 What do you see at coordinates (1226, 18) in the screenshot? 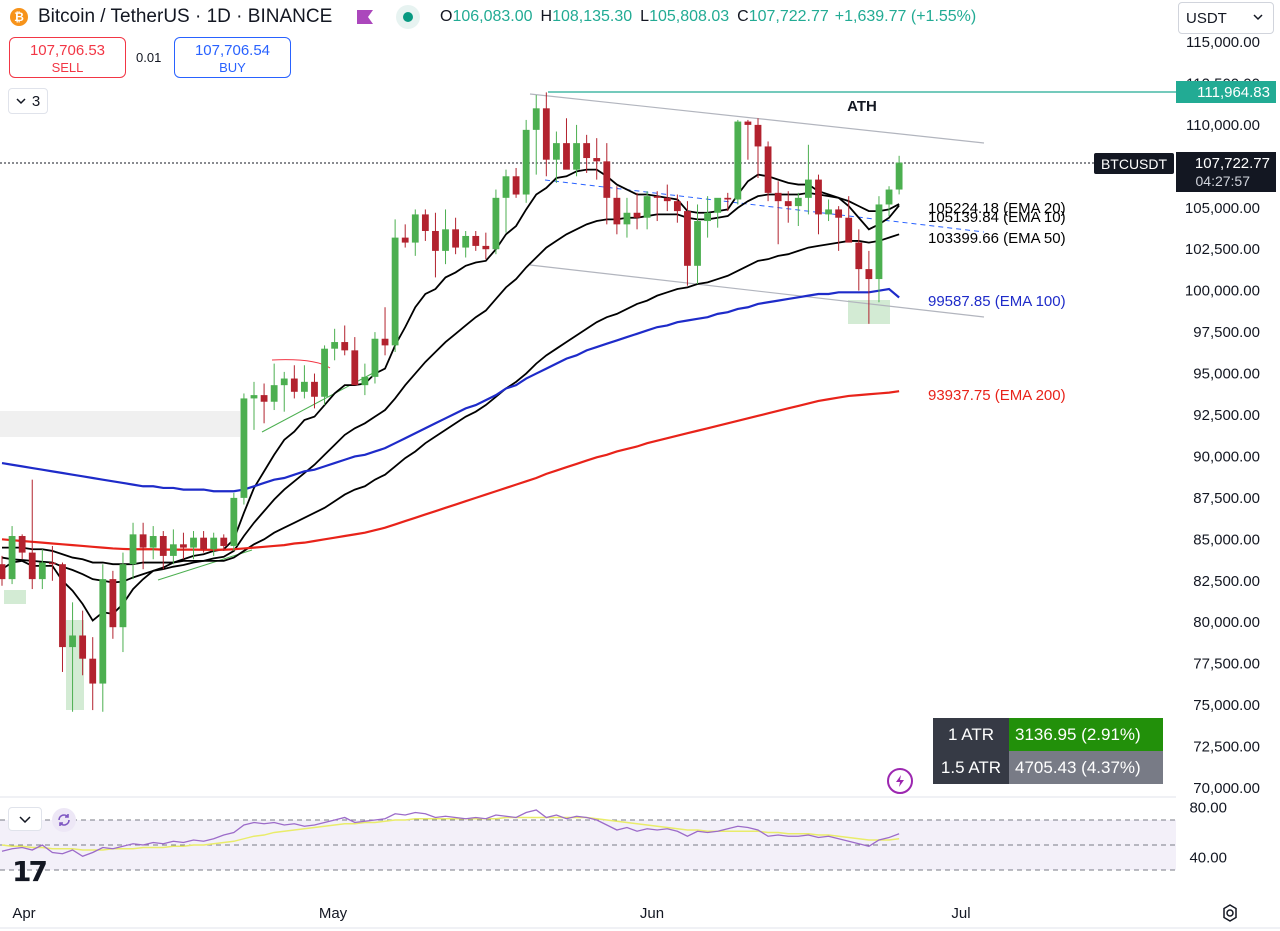
I see `currency-select: USDT` at bounding box center [1226, 18].